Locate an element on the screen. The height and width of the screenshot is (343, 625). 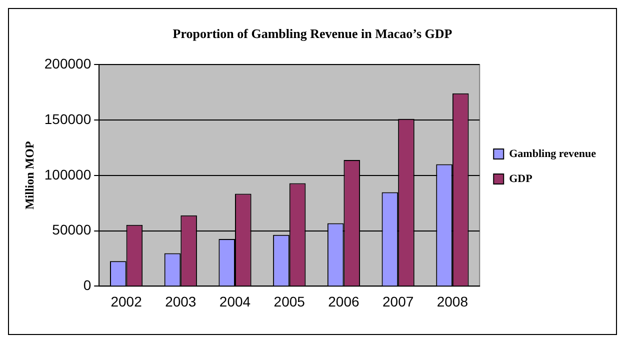
y-tick-label: 50000 is located at coordinates (72, 230).